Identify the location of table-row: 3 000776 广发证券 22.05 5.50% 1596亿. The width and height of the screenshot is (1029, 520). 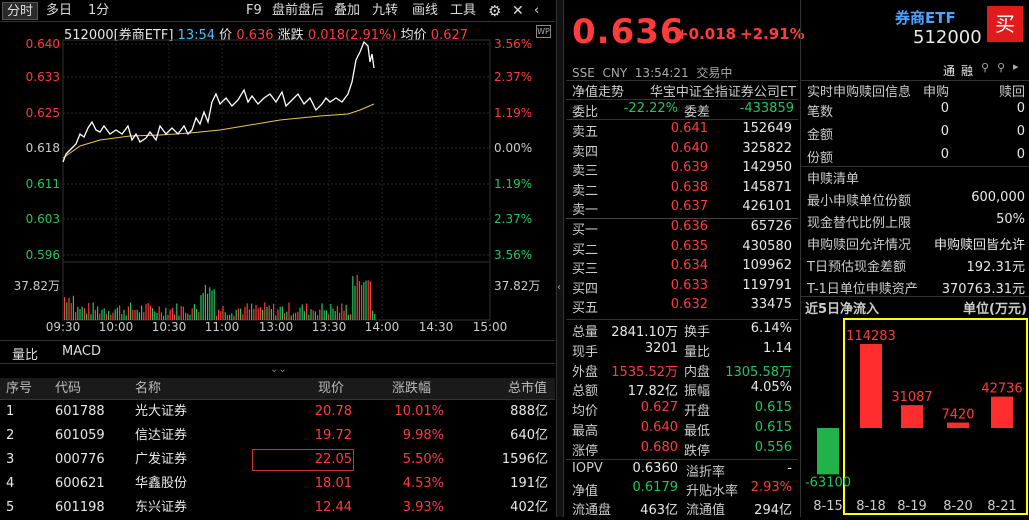
(277, 460).